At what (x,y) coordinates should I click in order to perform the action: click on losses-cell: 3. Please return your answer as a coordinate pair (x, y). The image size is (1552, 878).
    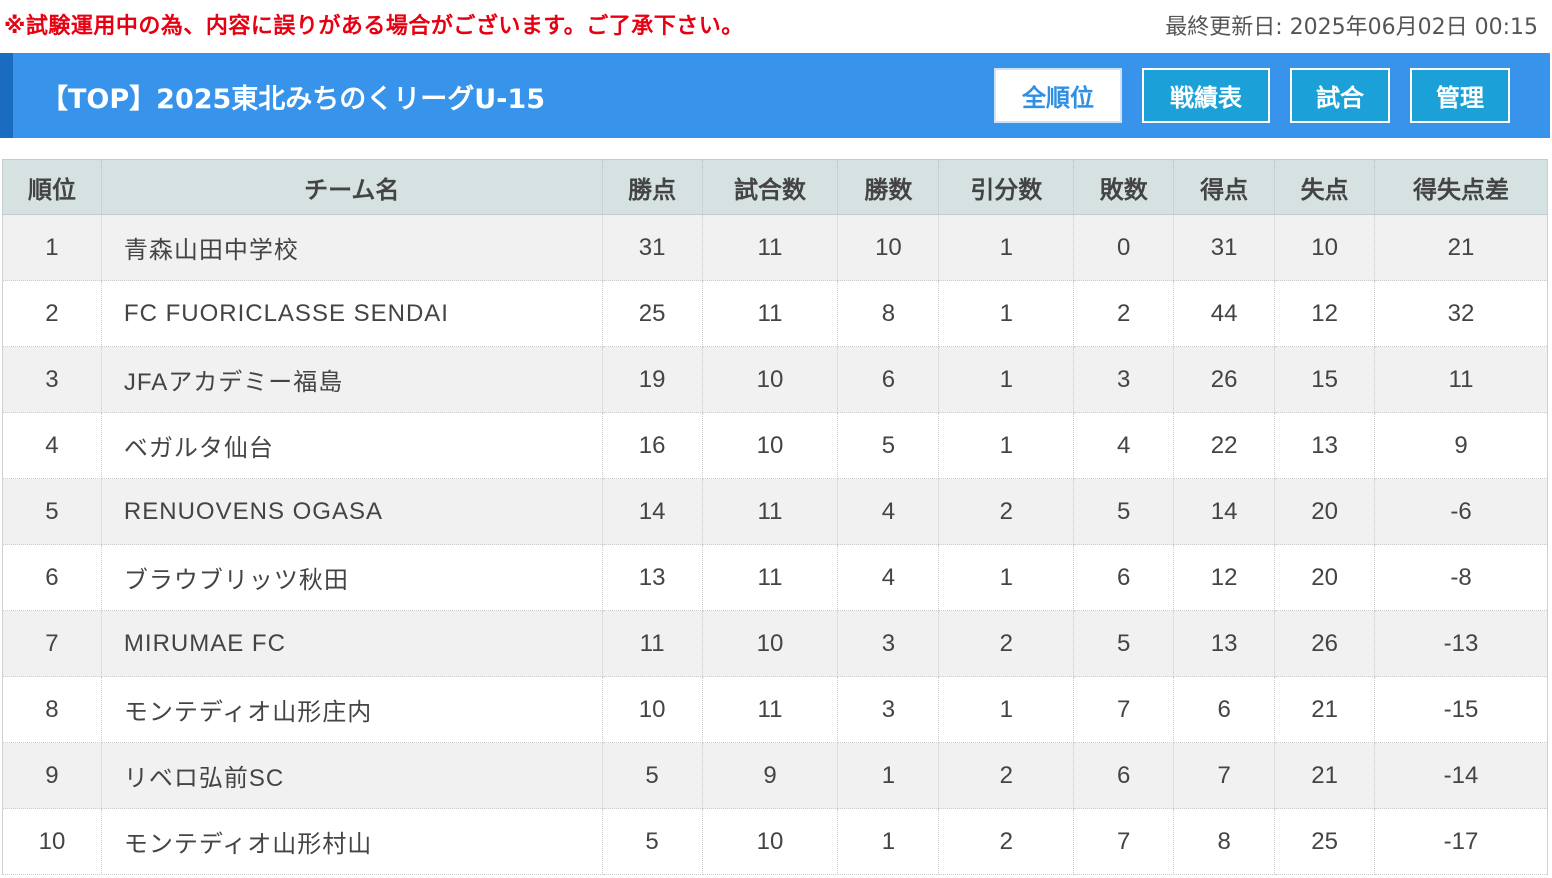
    Looking at the image, I should click on (1124, 379).